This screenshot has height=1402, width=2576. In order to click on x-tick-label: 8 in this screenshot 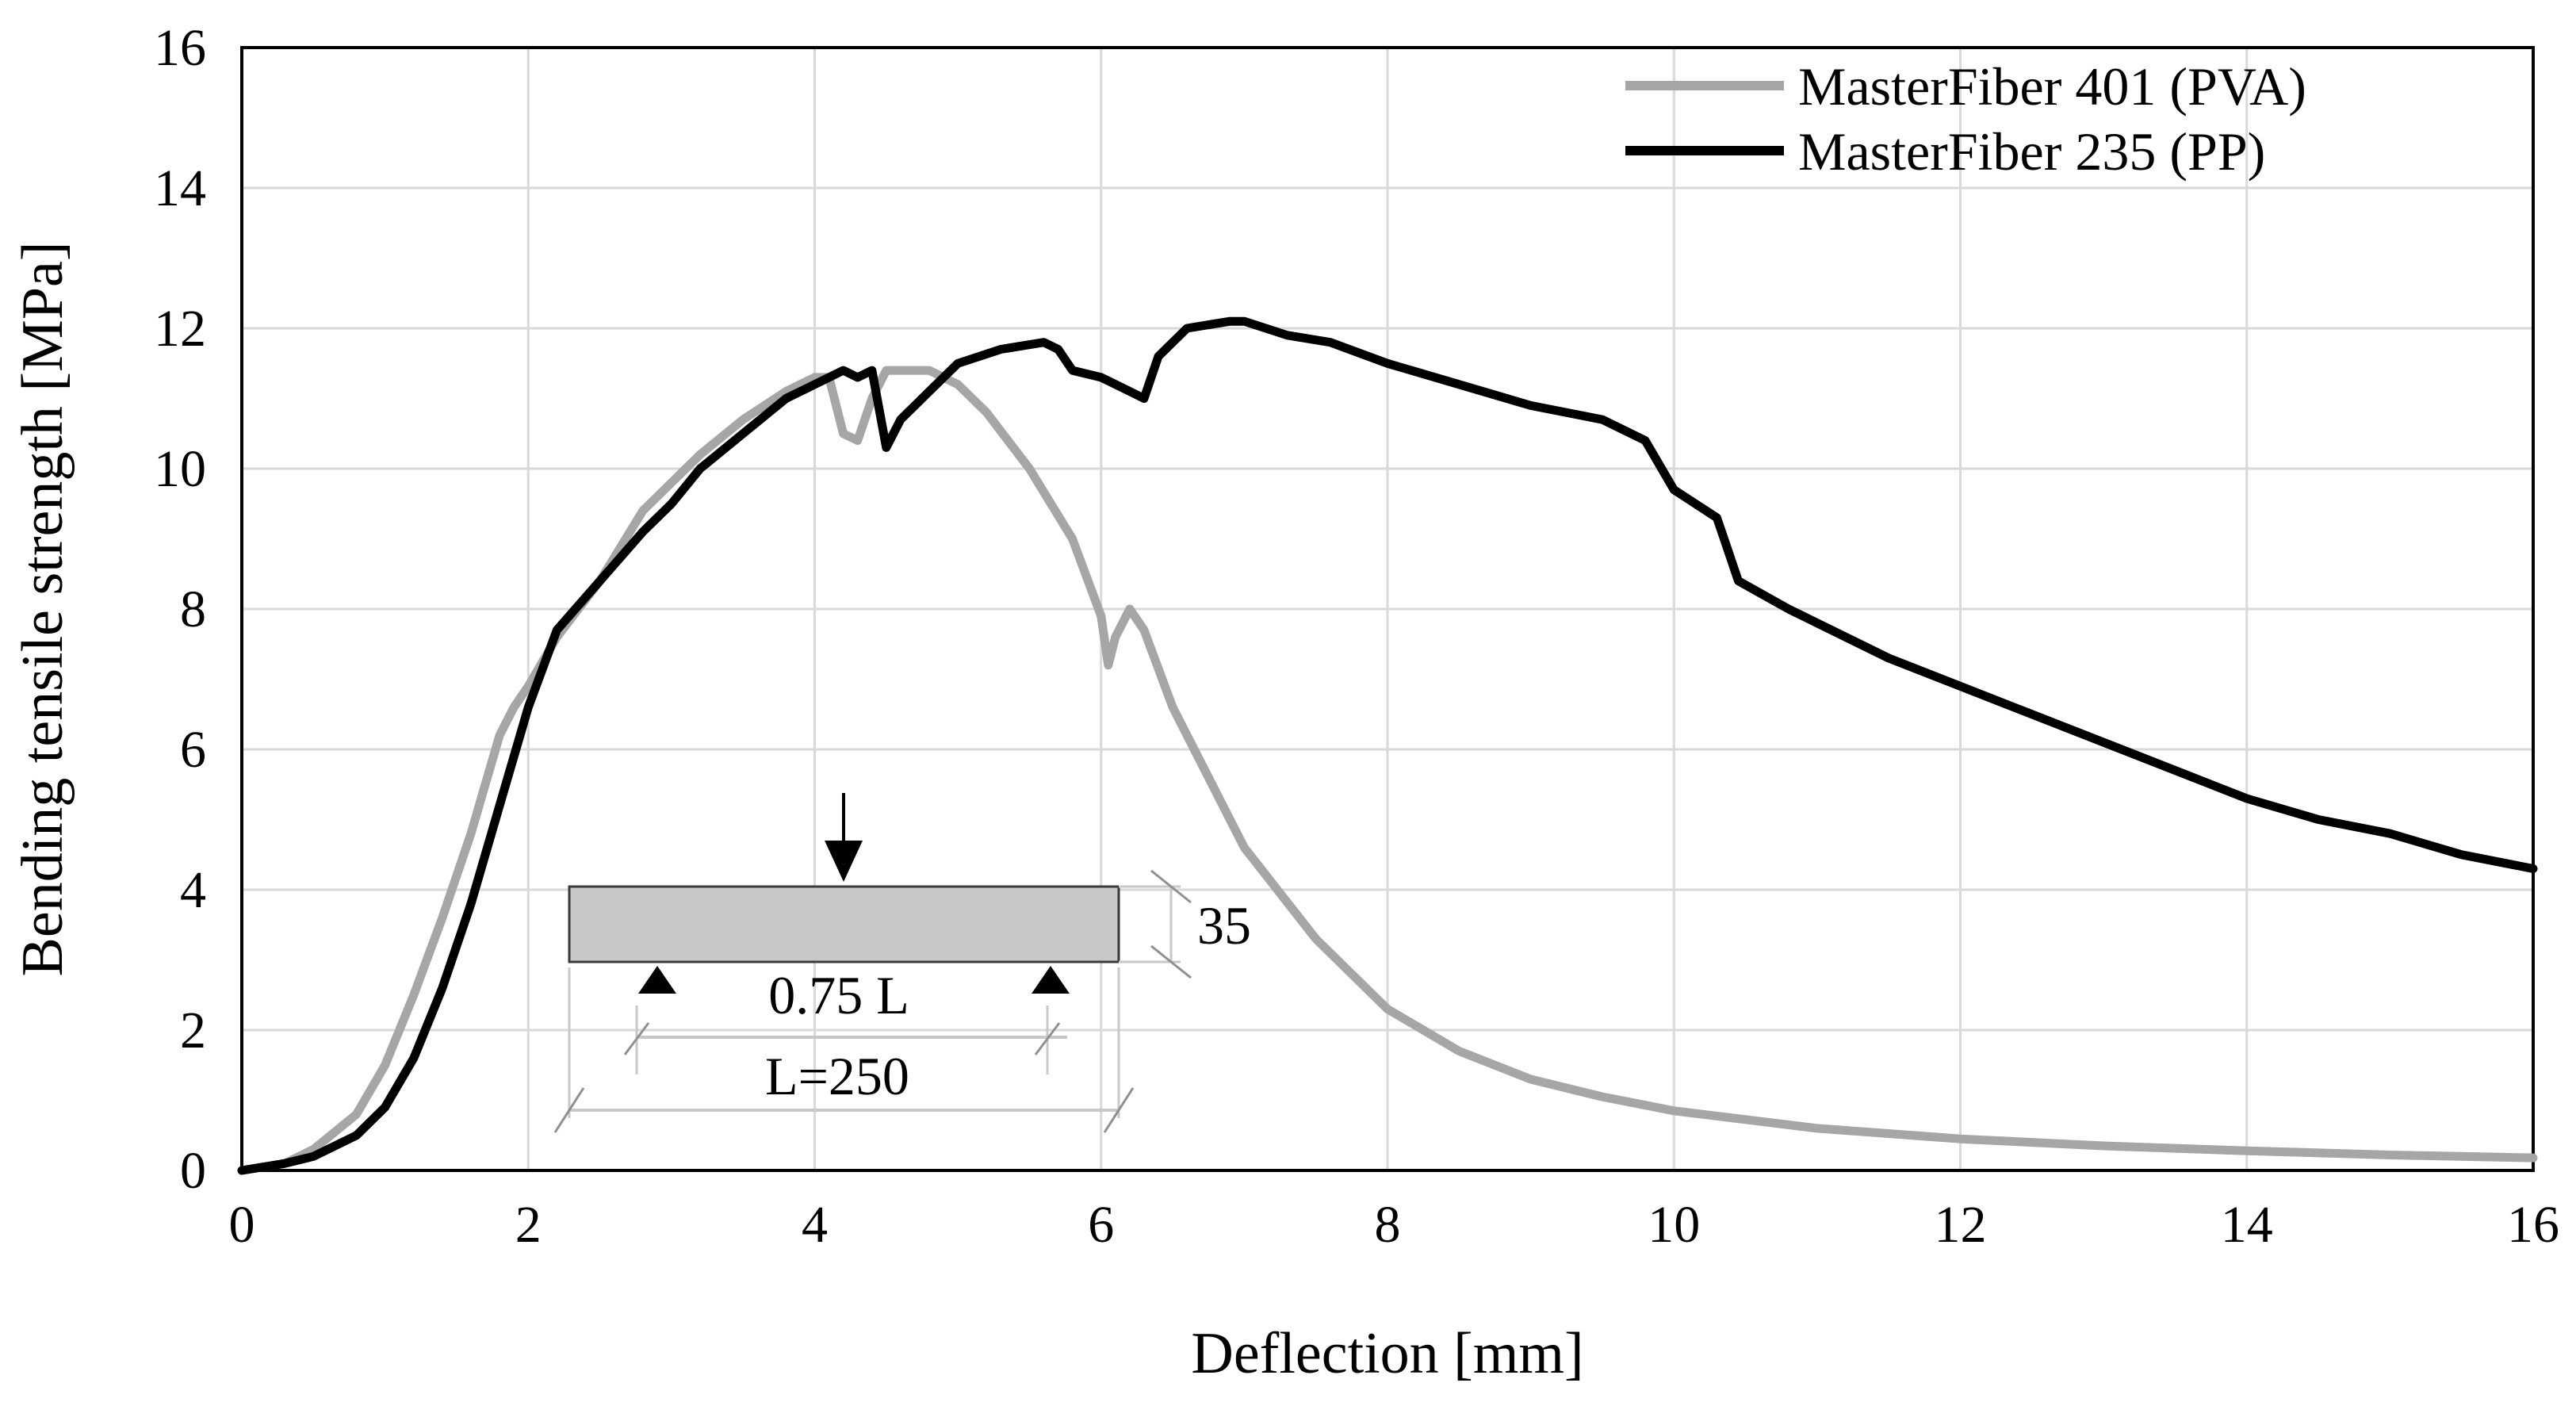, I will do `click(1388, 1225)`.